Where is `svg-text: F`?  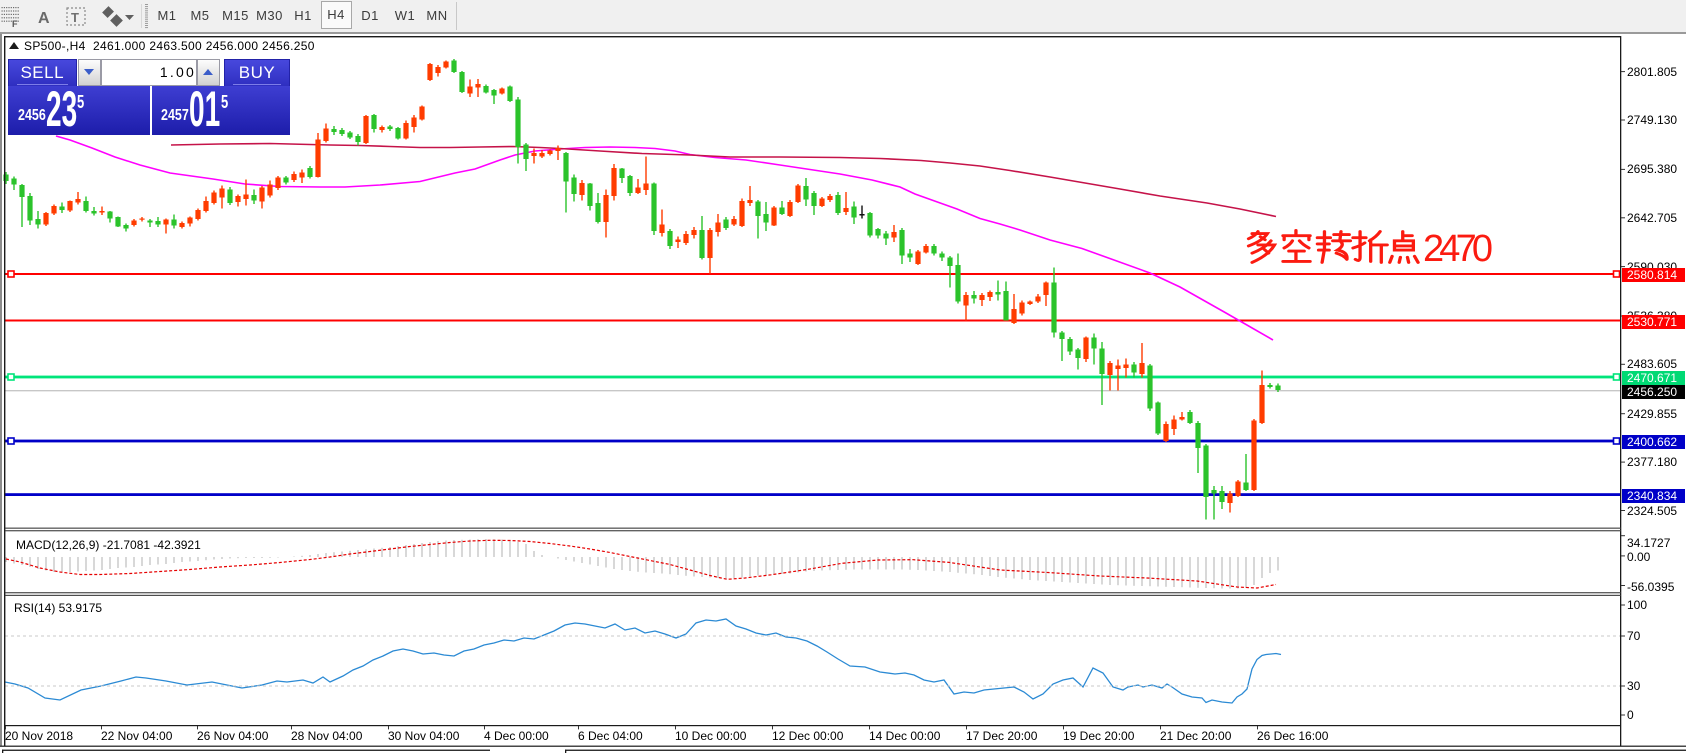 svg-text: F is located at coordinates (15, 24).